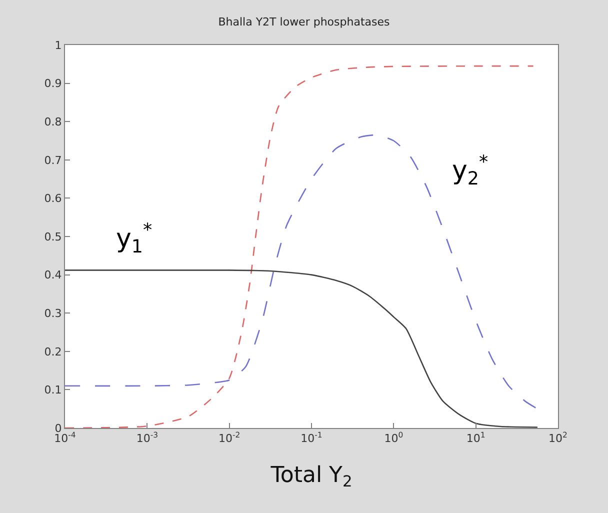 Image resolution: width=608 pixels, height=513 pixels. What do you see at coordinates (53, 237) in the screenshot?
I see `y-tick-label: 0.5` at bounding box center [53, 237].